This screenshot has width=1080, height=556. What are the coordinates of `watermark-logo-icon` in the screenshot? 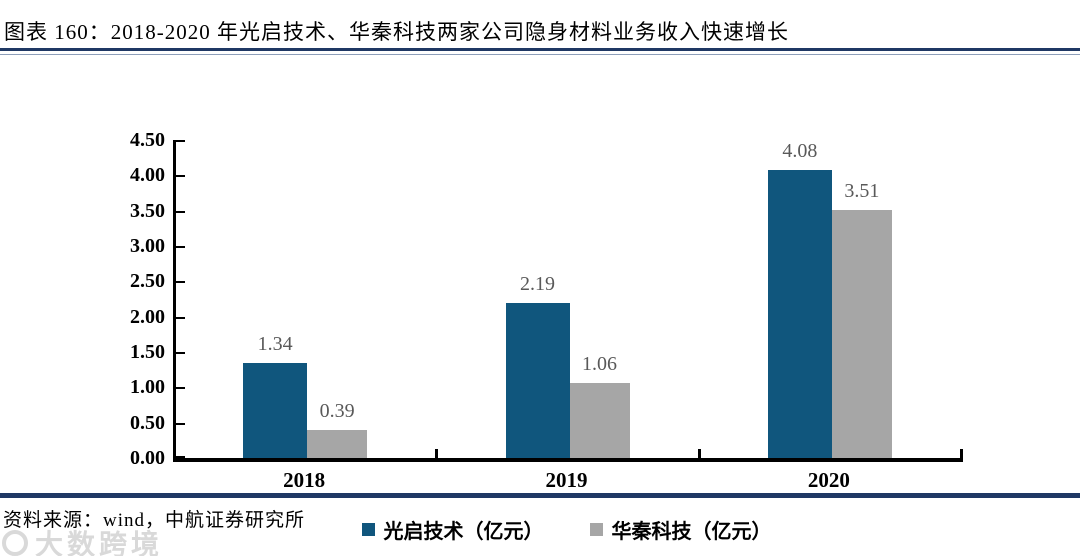 It's located at (15, 543).